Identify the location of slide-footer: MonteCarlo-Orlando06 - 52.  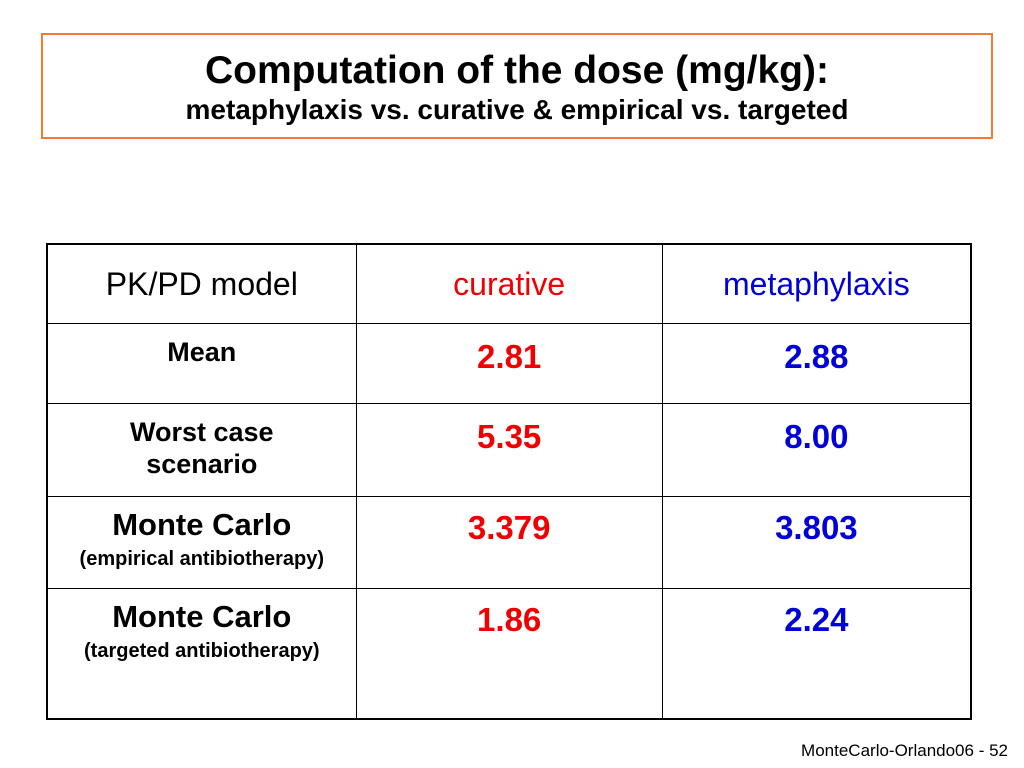
(904, 750).